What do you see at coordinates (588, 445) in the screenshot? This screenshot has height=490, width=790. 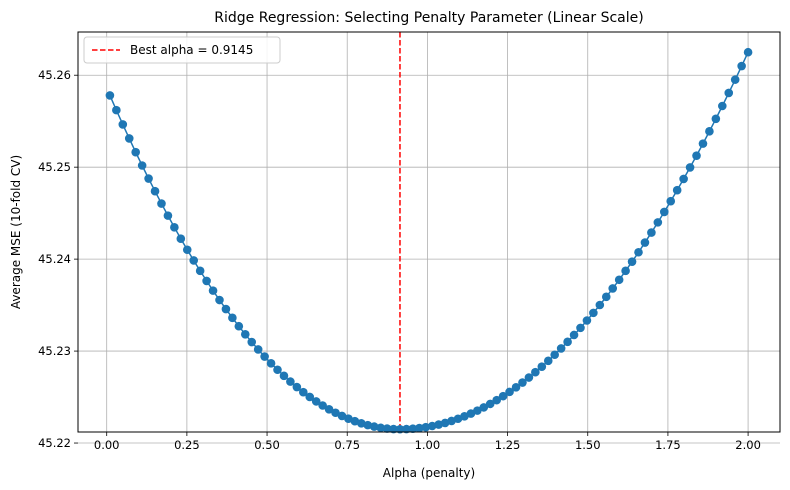 I see `x-tick-label: 1.50` at bounding box center [588, 445].